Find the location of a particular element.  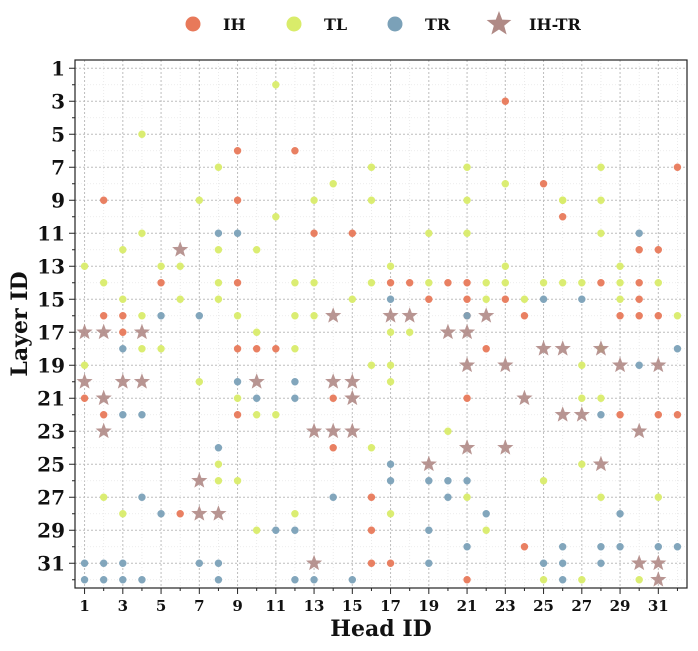

x-tick-label: 21 is located at coordinates (467, 606).